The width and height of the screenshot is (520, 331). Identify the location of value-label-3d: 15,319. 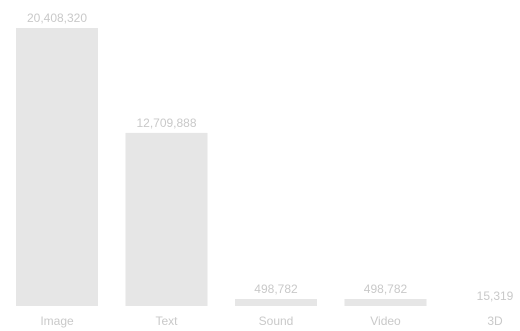
(495, 296).